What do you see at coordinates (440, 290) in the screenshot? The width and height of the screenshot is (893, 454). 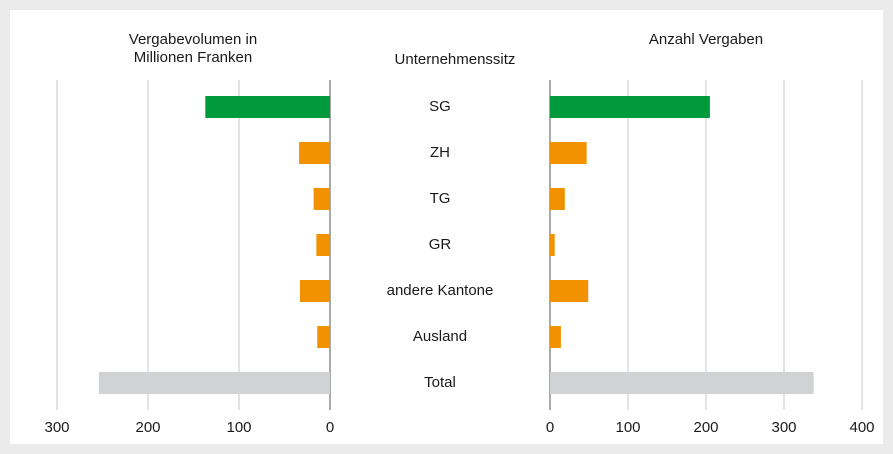 I see `category-label: andere Kantone` at bounding box center [440, 290].